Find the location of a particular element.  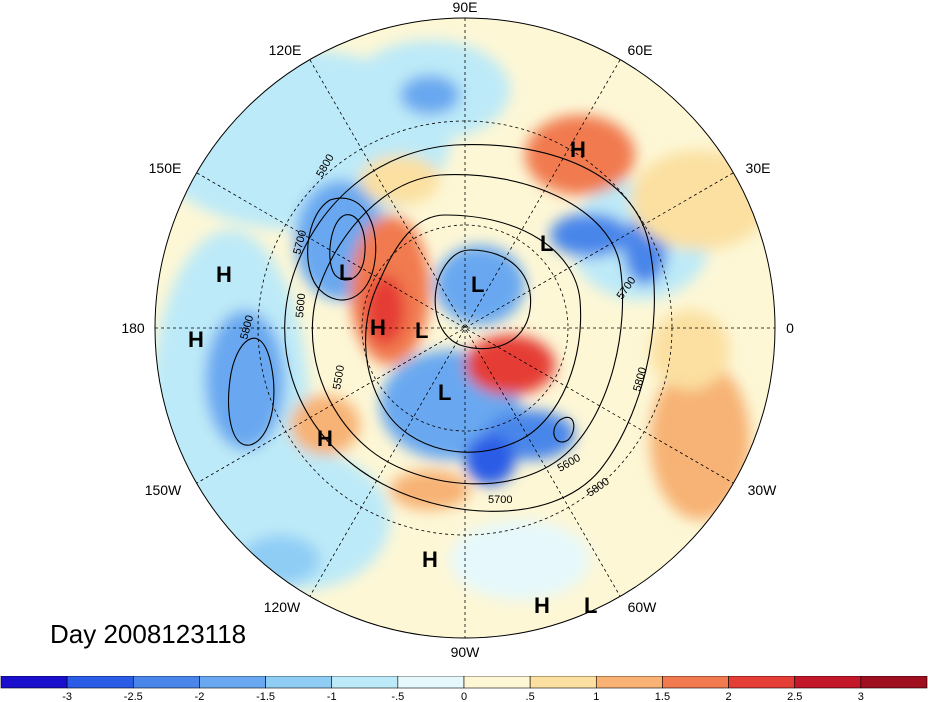

colorbar-tick-label: -.5 is located at coordinates (397, 696).